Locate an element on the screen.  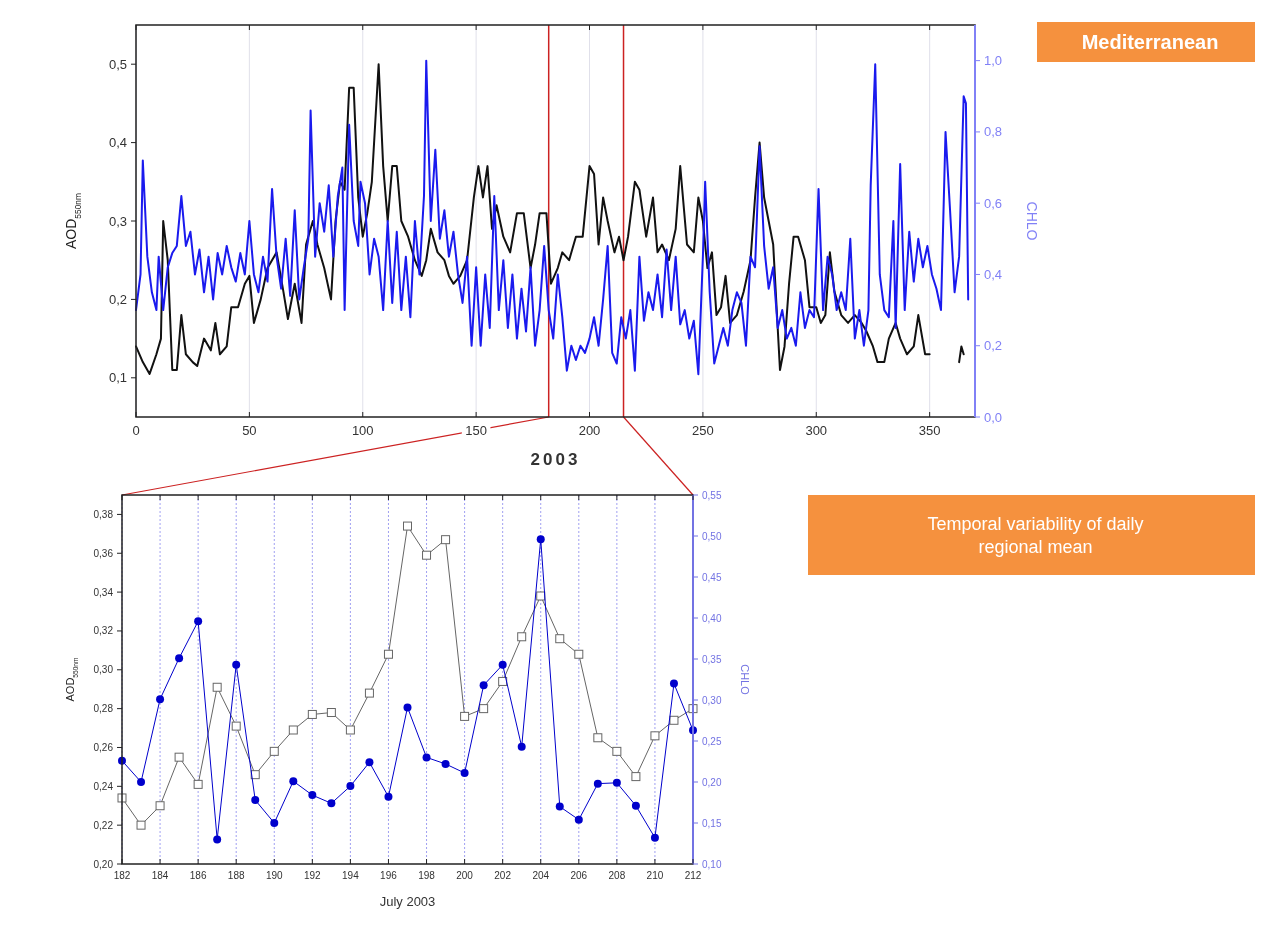
y2-tick-label: 0,6 is located at coordinates (993, 203).